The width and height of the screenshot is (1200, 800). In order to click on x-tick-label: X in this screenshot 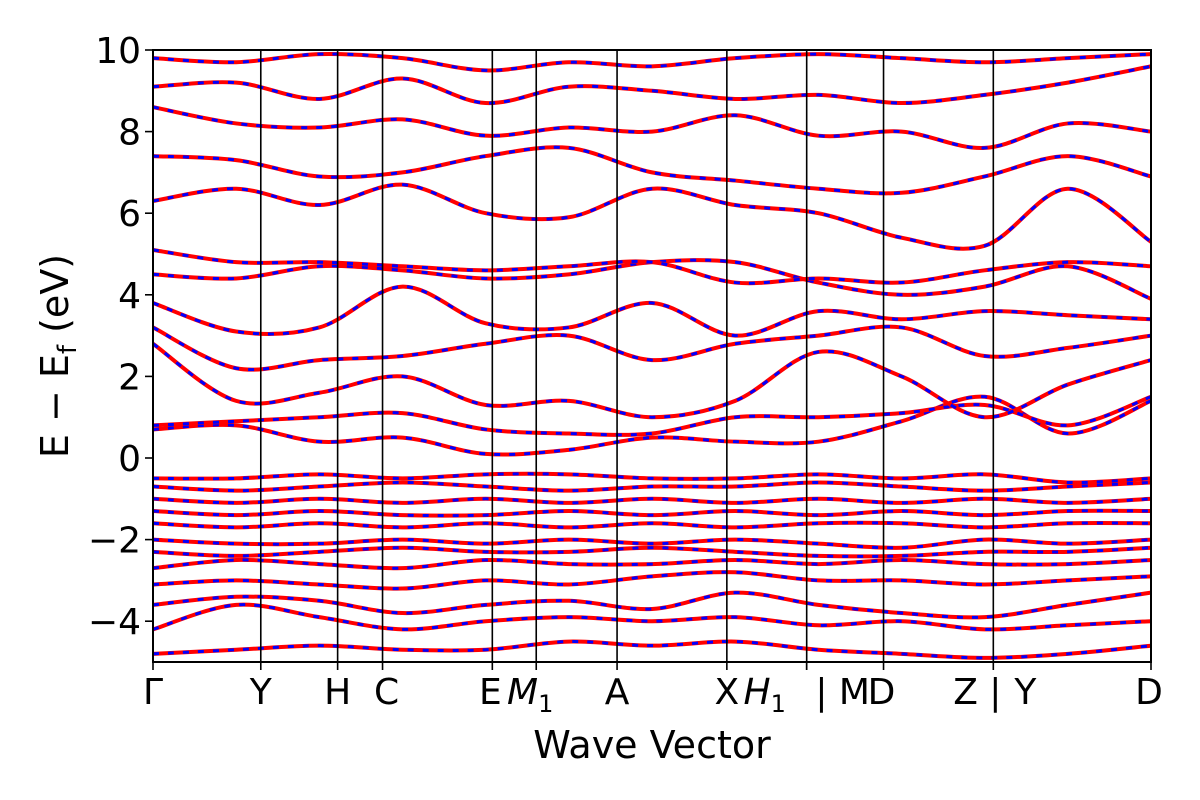, I will do `click(727, 692)`.